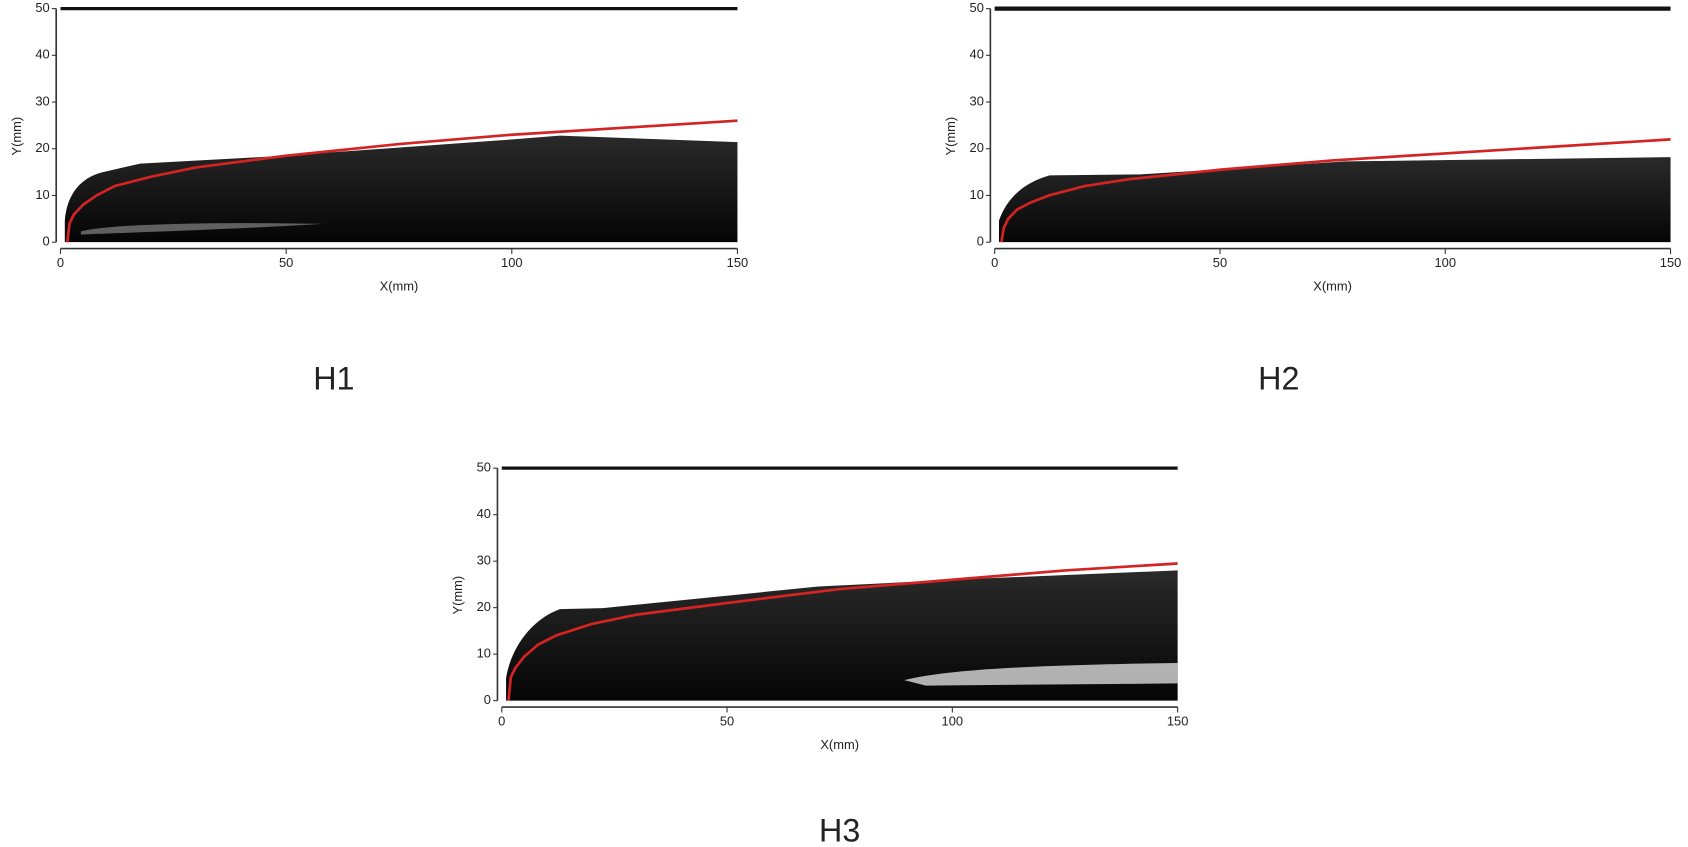  Describe the element at coordinates (1278, 379) in the screenshot. I see `panel-caption: H2` at that location.